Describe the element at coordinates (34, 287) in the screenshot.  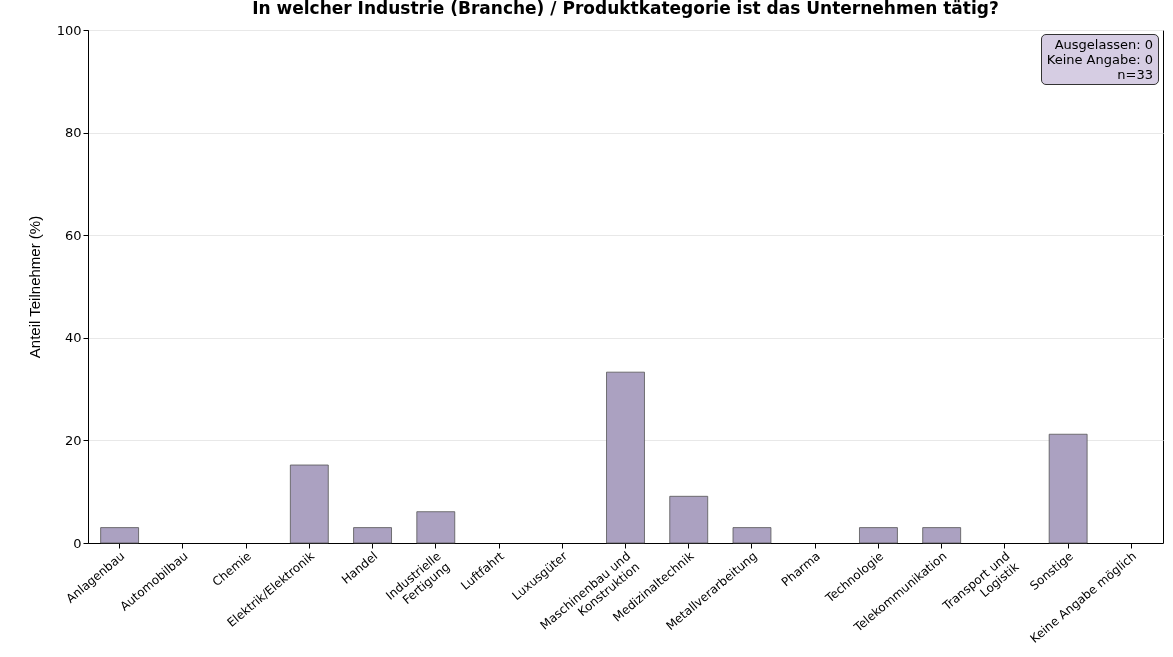
I see `y-axis-title: Anteil Teilnehmer (%)` at that location.